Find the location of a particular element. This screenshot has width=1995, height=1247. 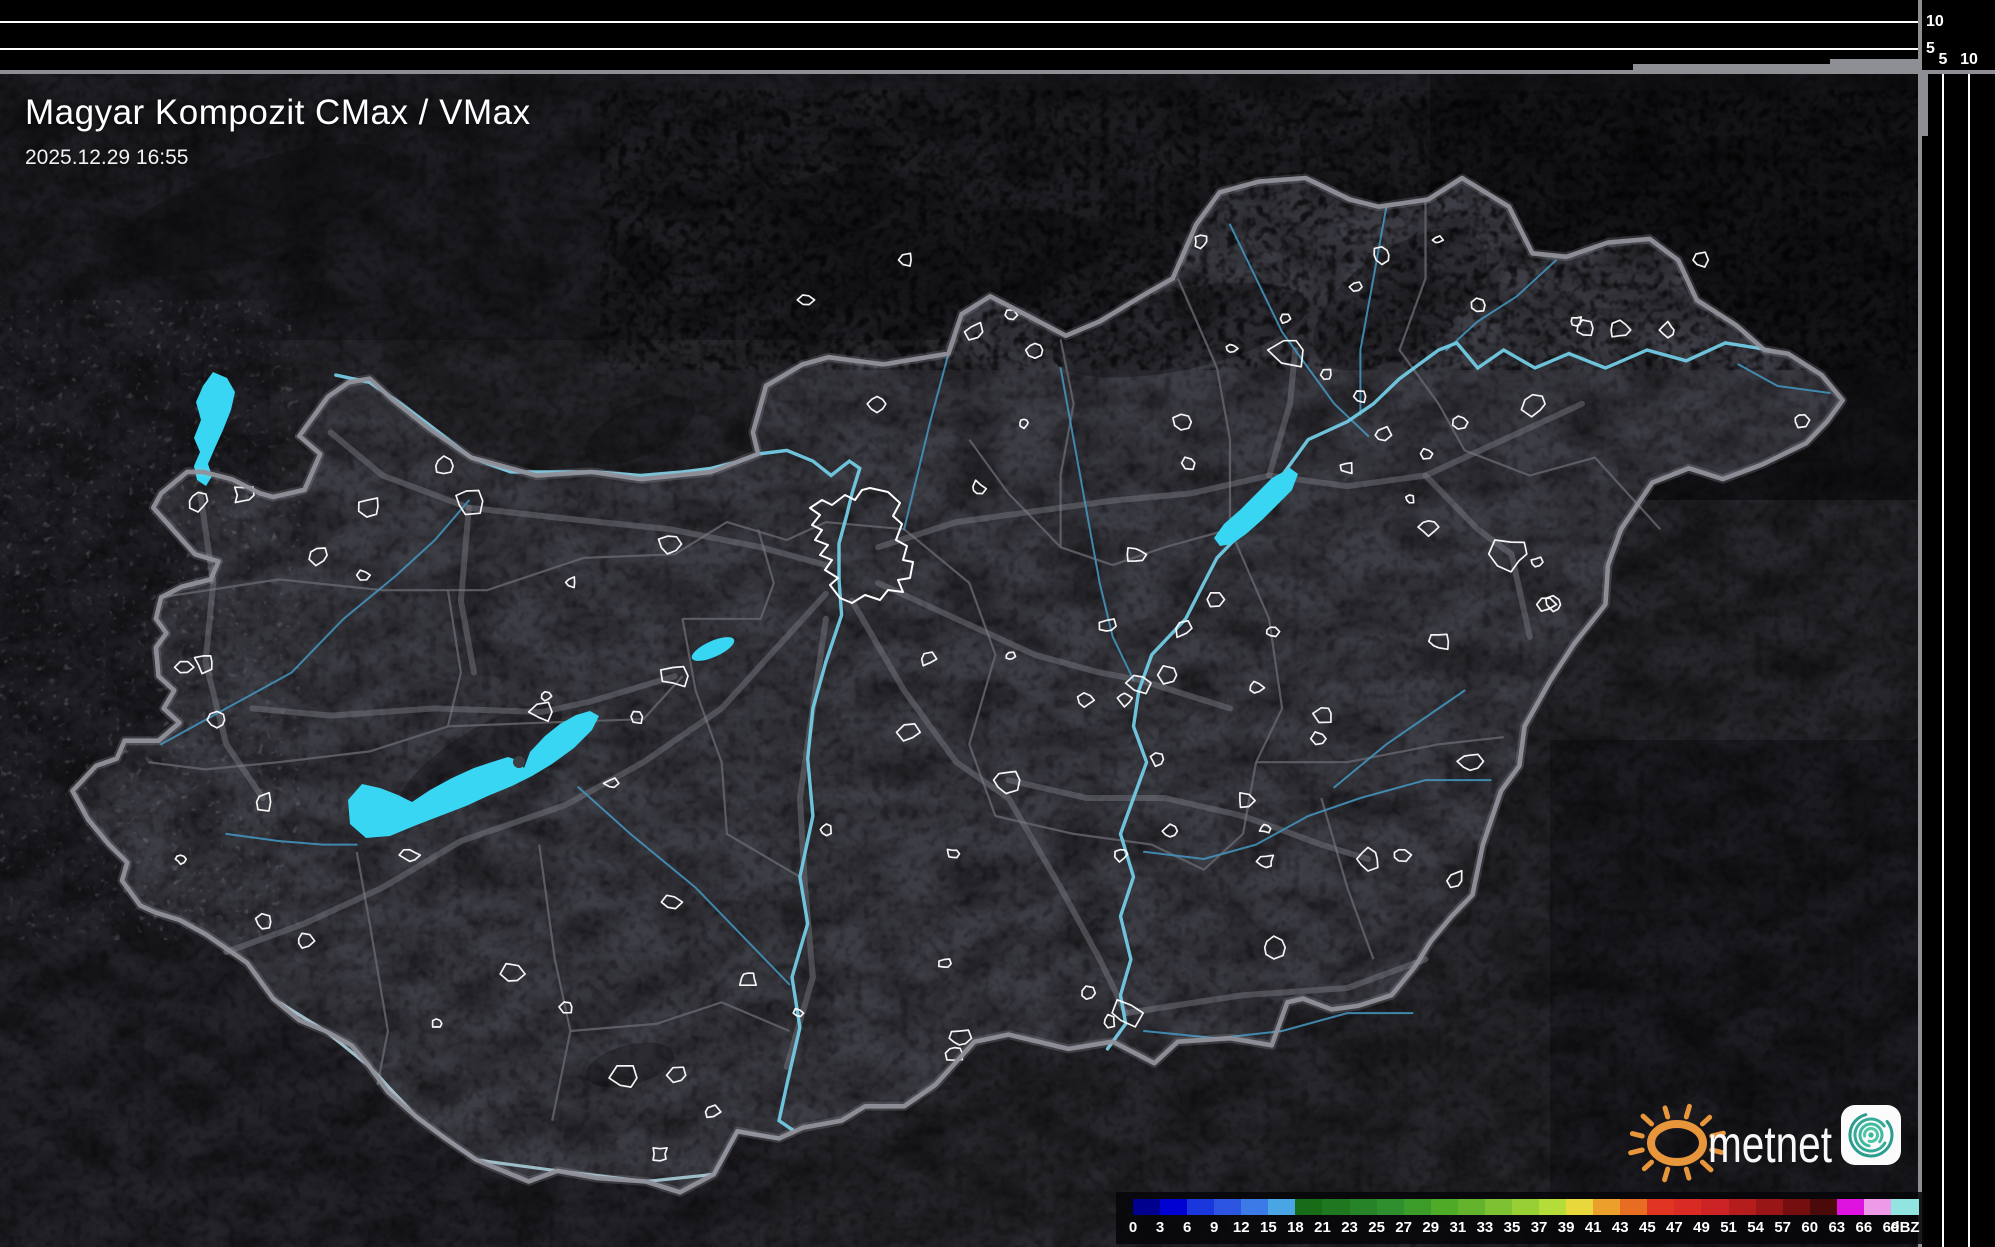

colorbar-tick-label: 31 is located at coordinates (1458, 1227).